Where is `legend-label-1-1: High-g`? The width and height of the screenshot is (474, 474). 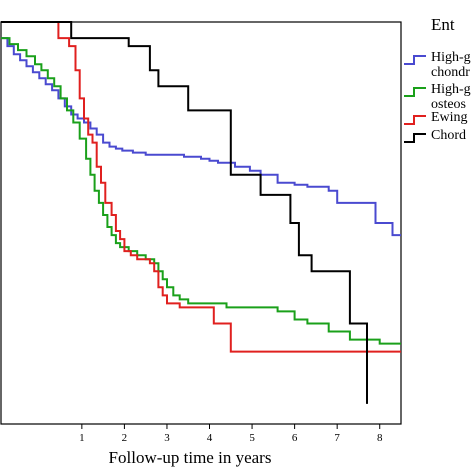
legend-label-1-1: High-g is located at coordinates (451, 57).